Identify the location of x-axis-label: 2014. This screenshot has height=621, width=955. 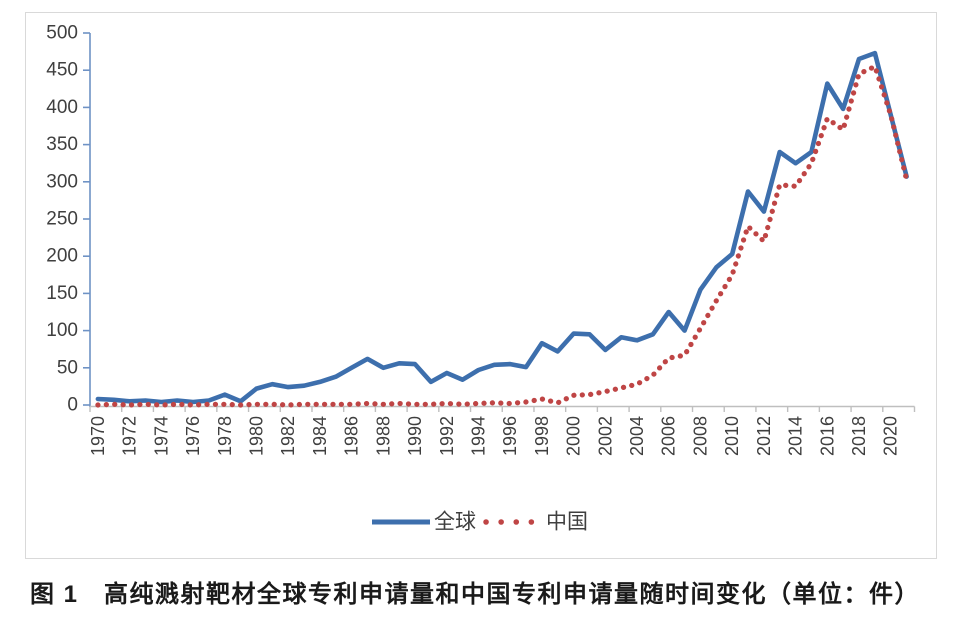
(796, 436).